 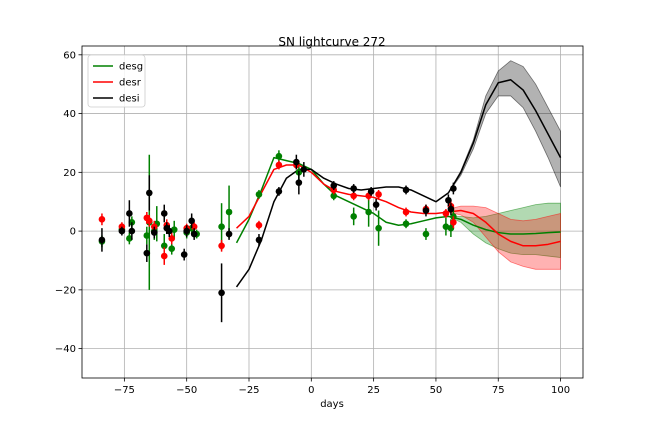 What do you see at coordinates (498, 390) in the screenshot?
I see `x-tick-label: 75` at bounding box center [498, 390].